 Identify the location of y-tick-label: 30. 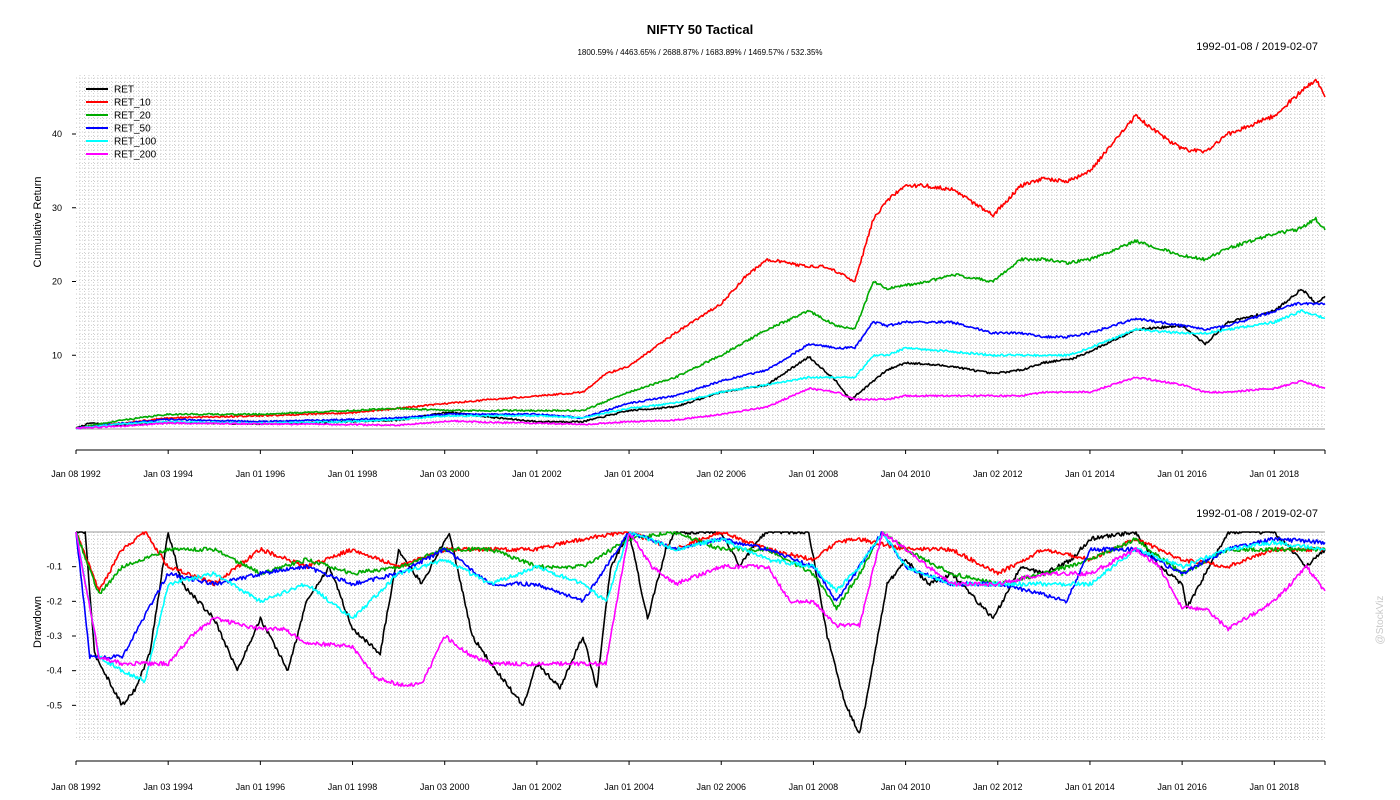
(57, 208).